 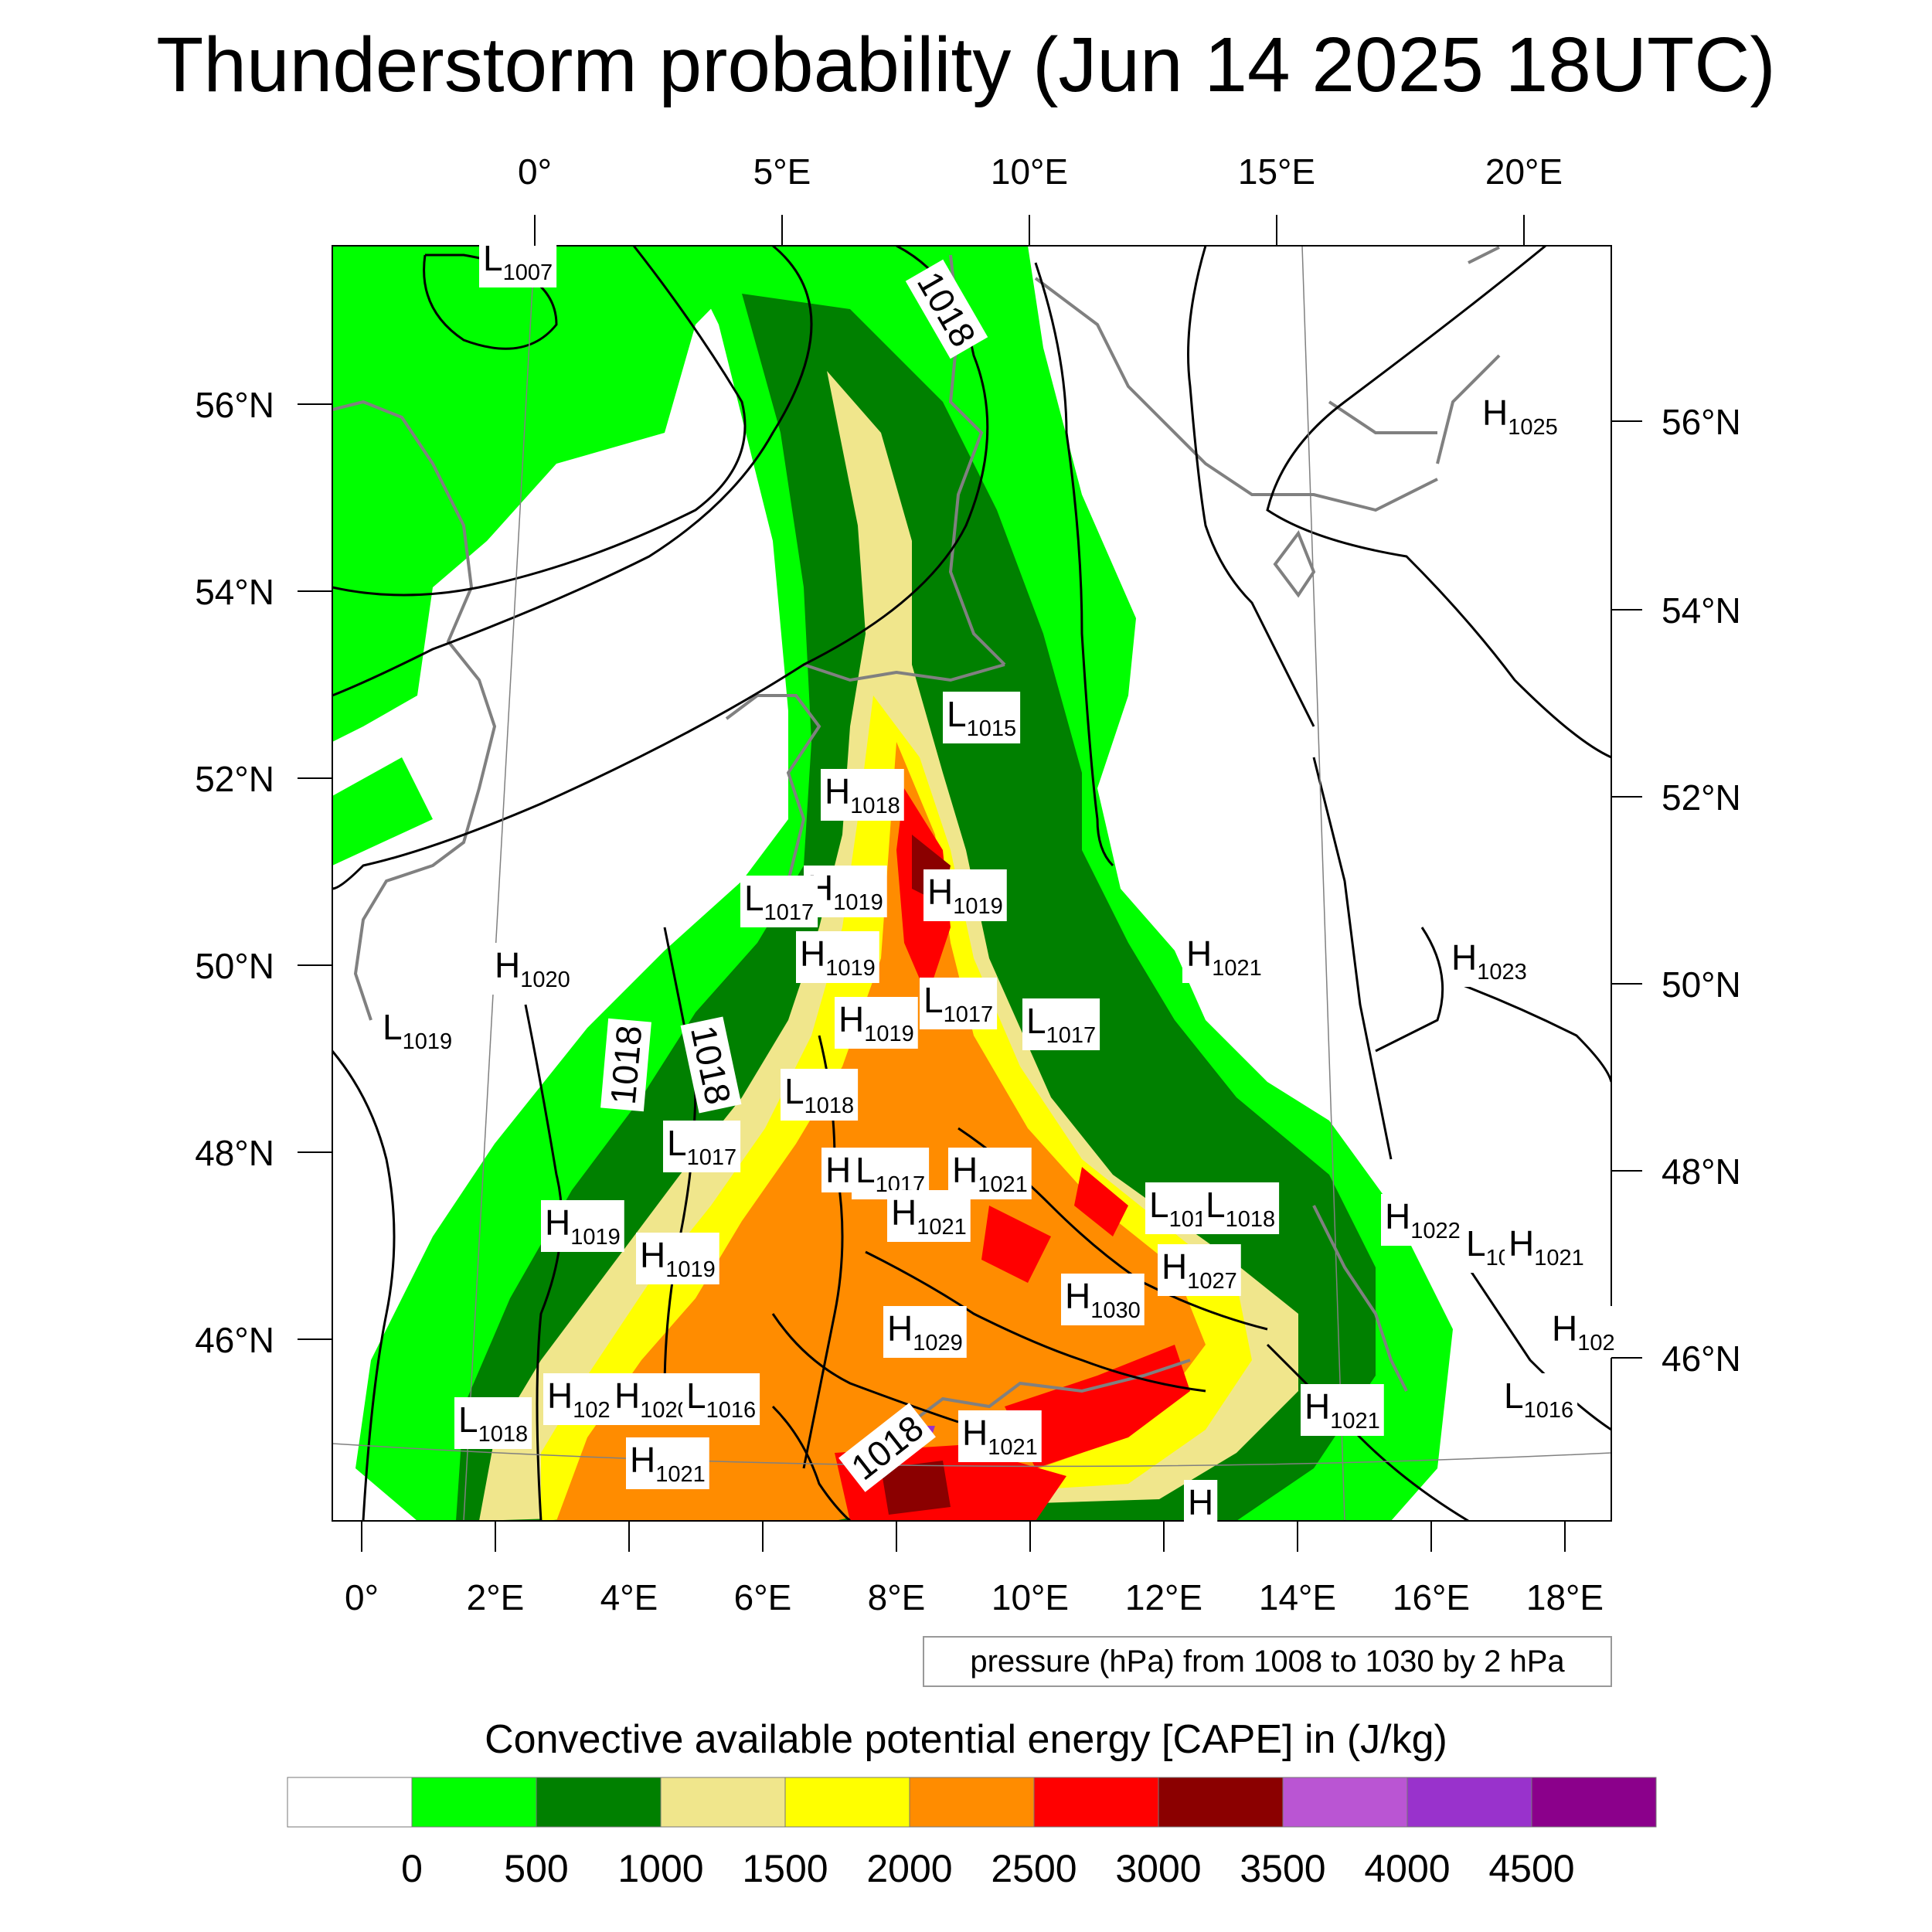 I want to click on pressure-center-label: H1025, so click(x=1520, y=416).